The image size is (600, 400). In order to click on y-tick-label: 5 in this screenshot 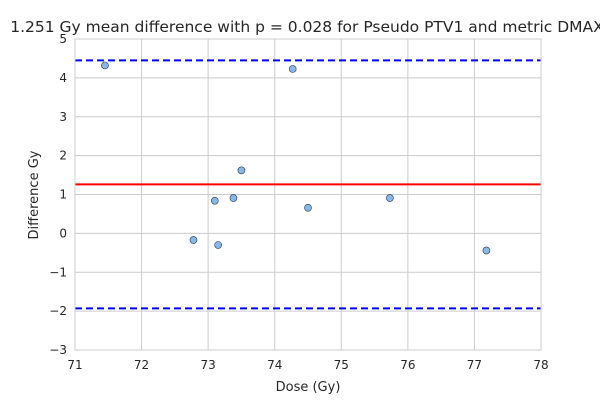, I will do `click(63, 39)`.